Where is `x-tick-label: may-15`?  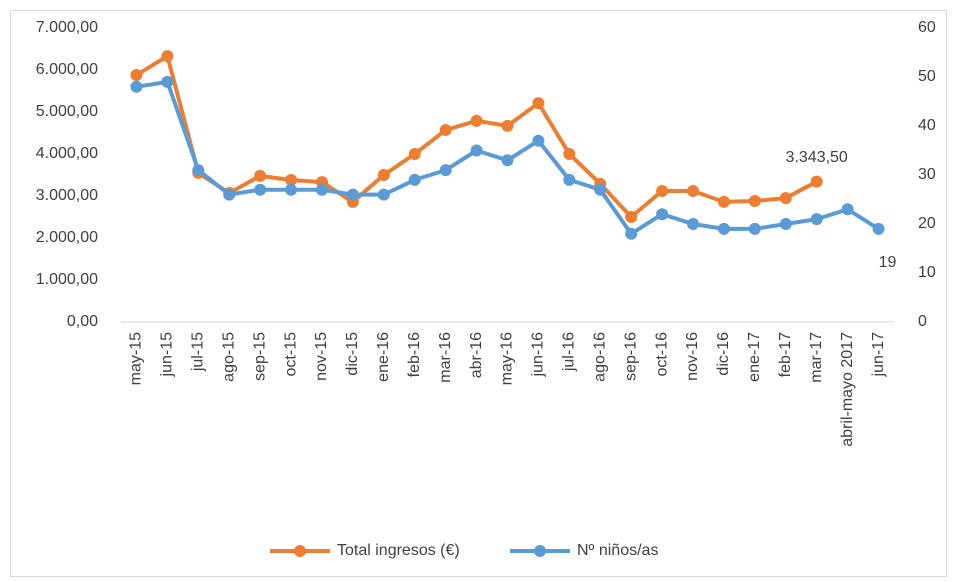 x-tick-label: may-15 is located at coordinates (136, 358).